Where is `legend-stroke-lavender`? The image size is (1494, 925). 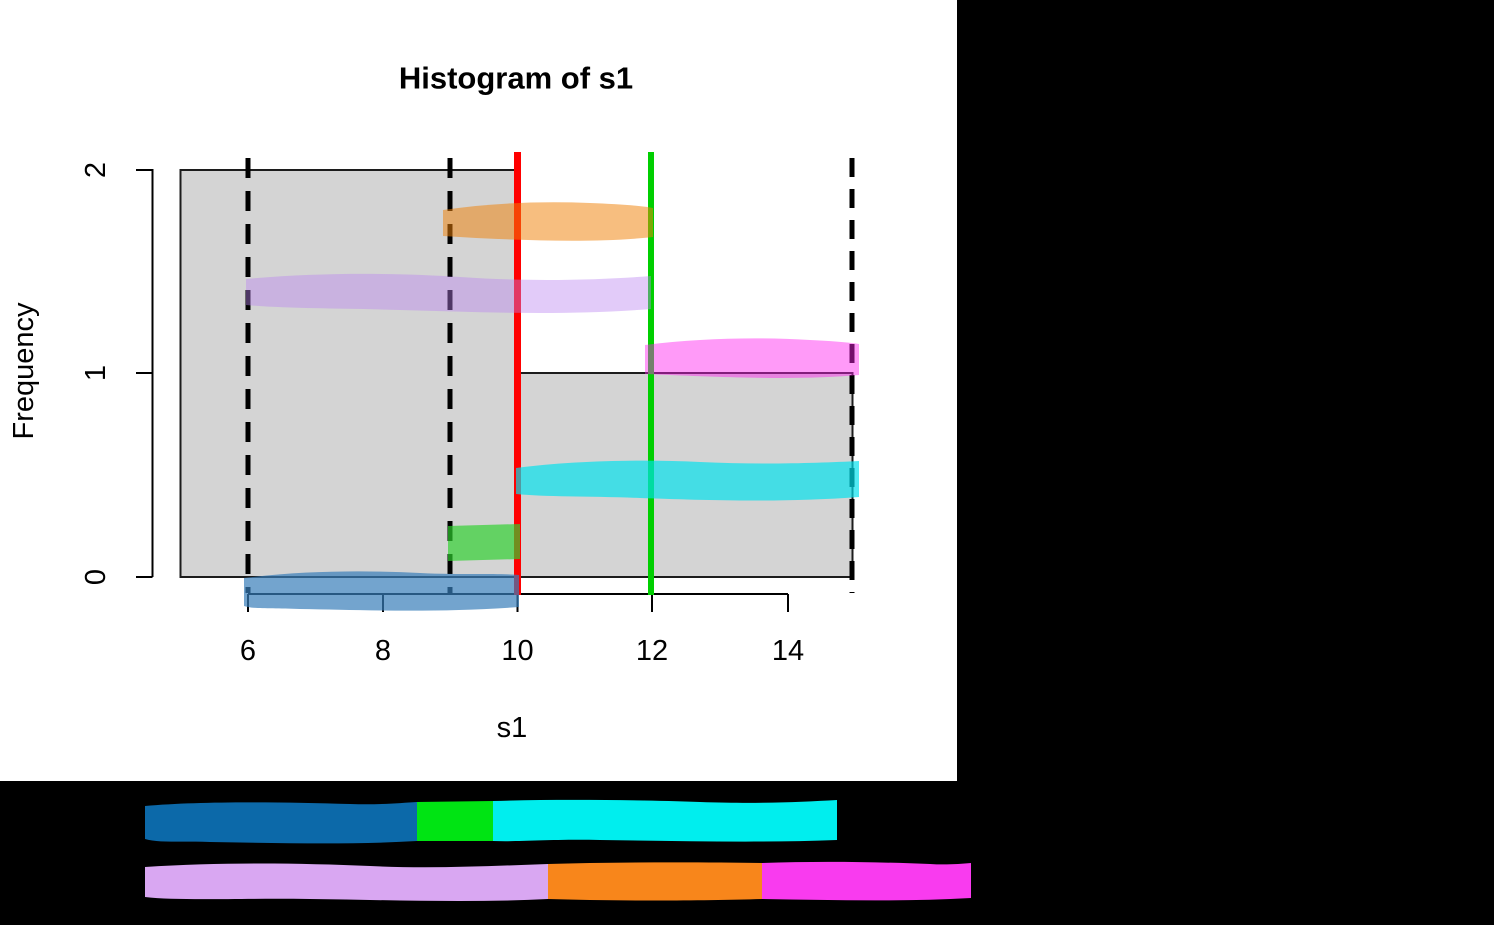 legend-stroke-lavender is located at coordinates (346, 882).